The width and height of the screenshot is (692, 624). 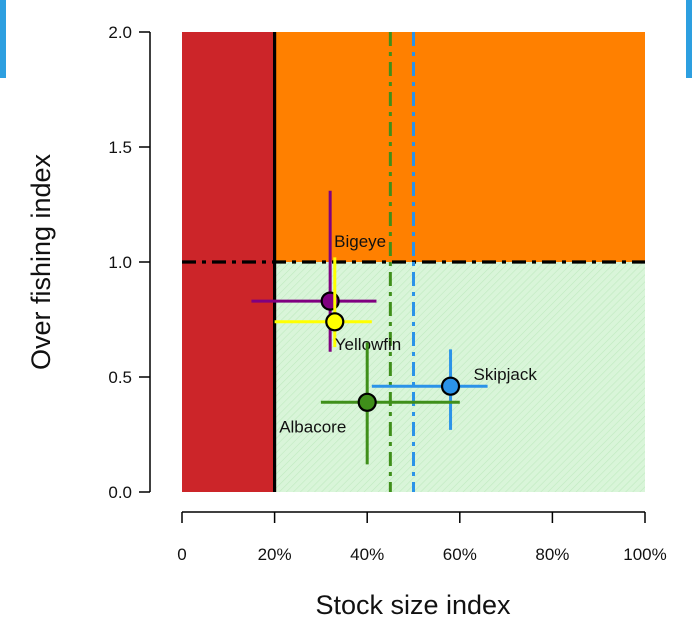 I want to click on x-tick-label: 80%, so click(x=552, y=554).